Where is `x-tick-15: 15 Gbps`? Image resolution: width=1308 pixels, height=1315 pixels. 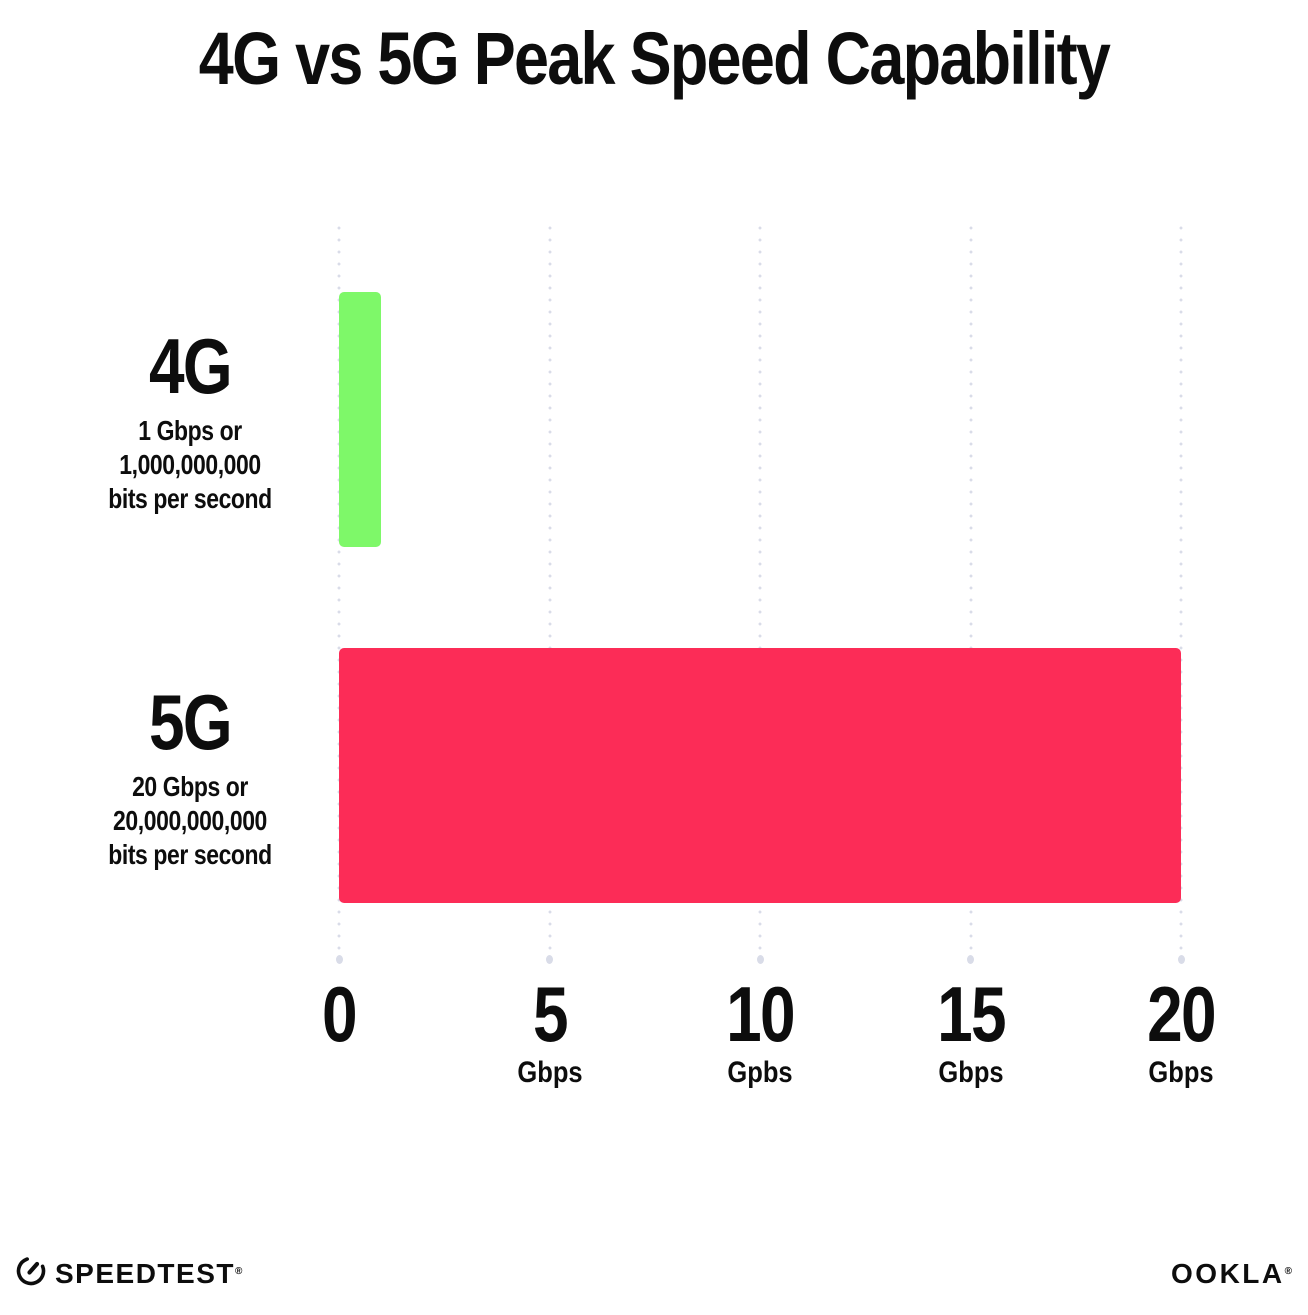
x-tick-15: 15 Gbps is located at coordinates (970, 1032).